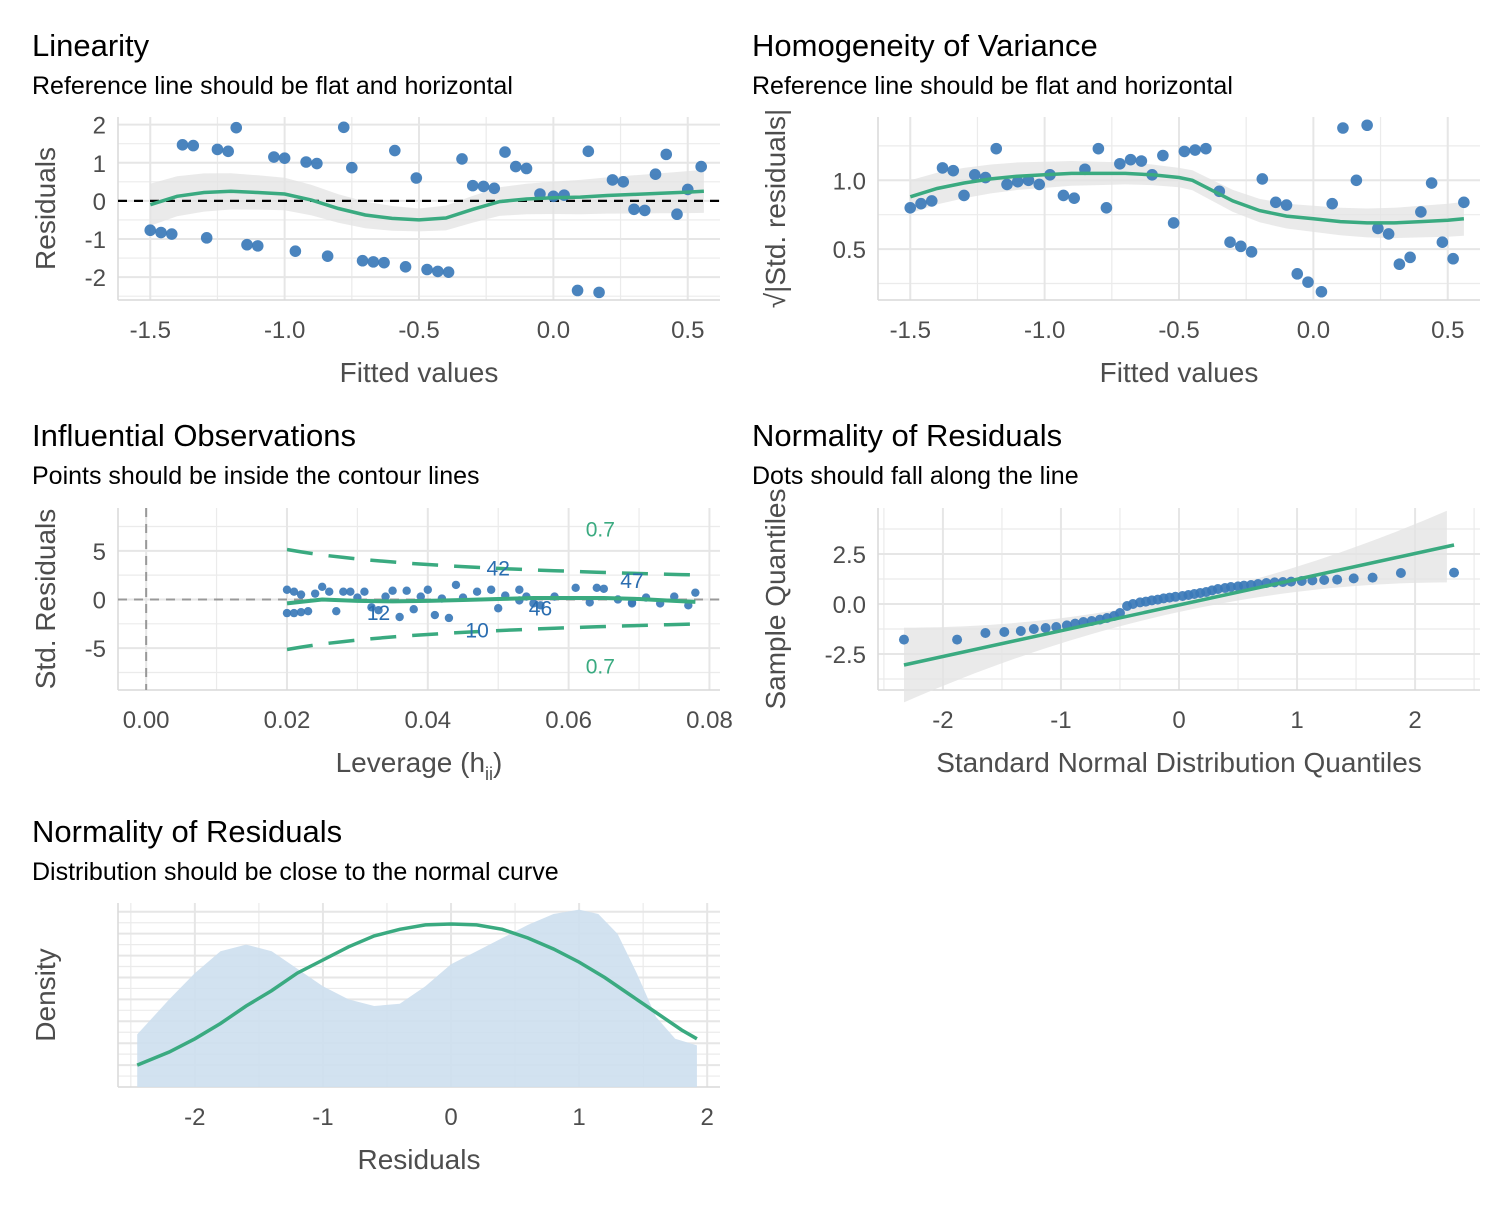 This screenshot has height=1209, width=1512. What do you see at coordinates (419, 765) in the screenshot?
I see `x-axis-label: Leverage (hii)` at bounding box center [419, 765].